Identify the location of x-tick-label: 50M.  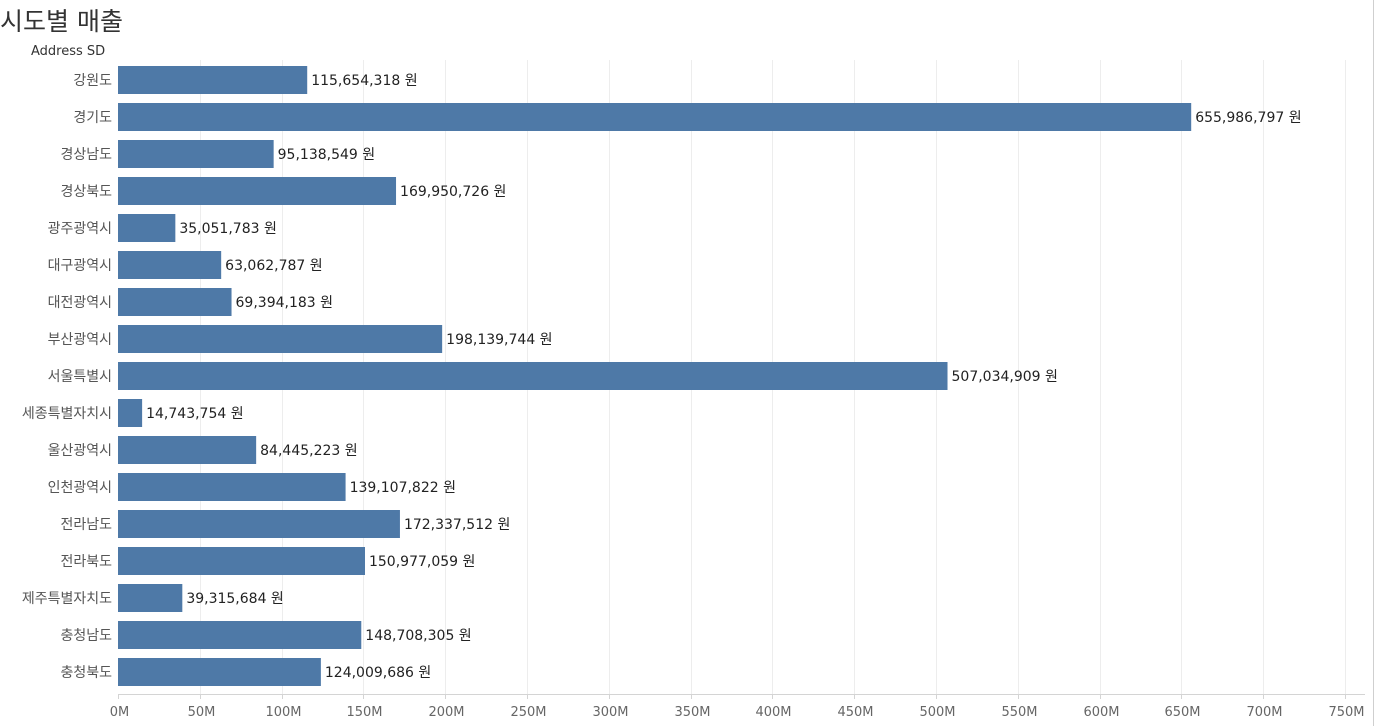
(202, 712).